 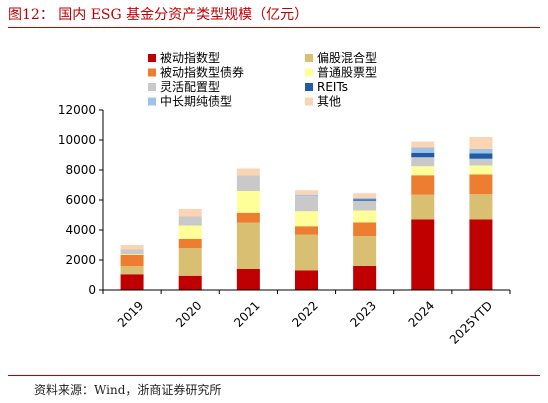 What do you see at coordinates (128, 390) in the screenshot?
I see `source-note: 资料来源：Wind，浙商证券研究所` at bounding box center [128, 390].